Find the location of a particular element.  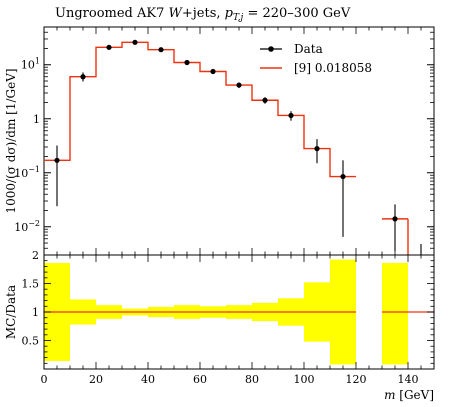

ratio-band-bin is located at coordinates (395, 313).